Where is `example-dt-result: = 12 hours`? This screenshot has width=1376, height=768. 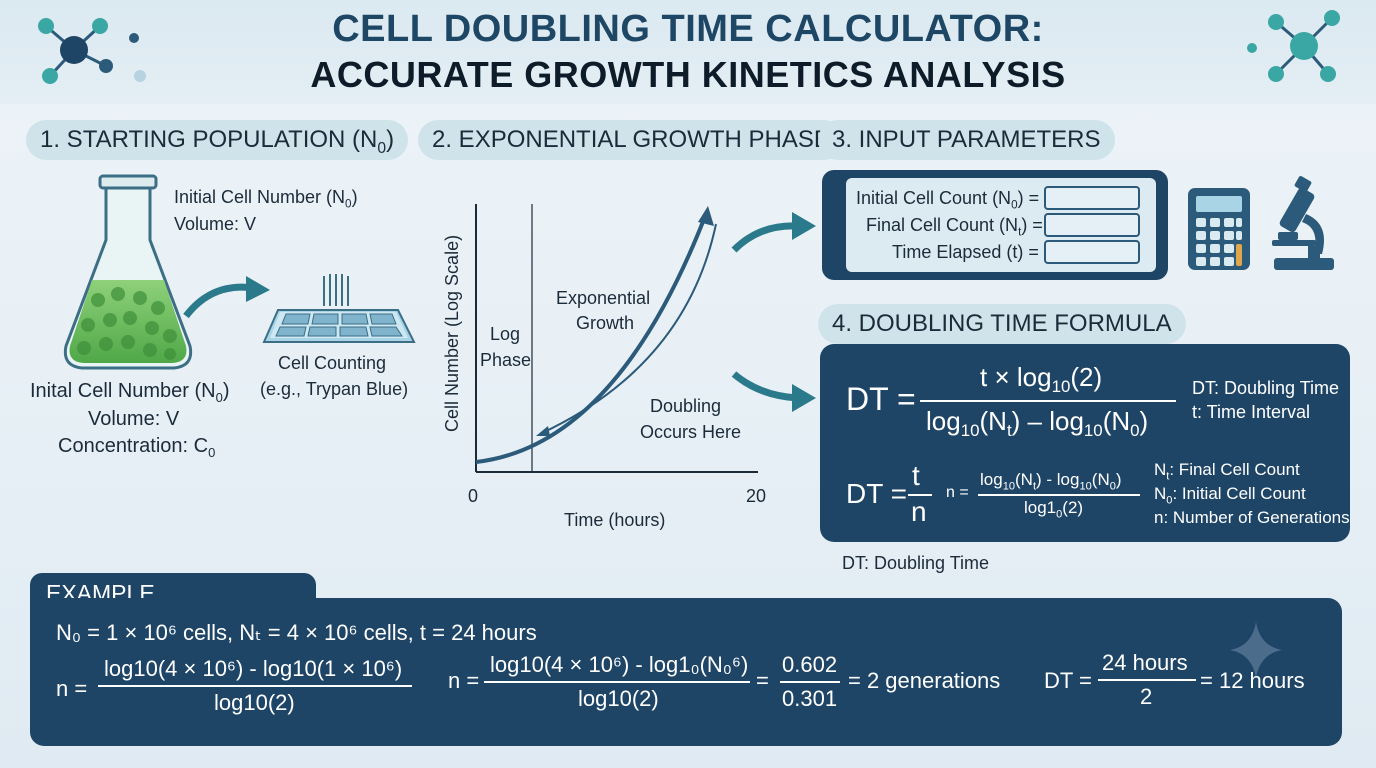
example-dt-result: = 12 hours is located at coordinates (1252, 680).